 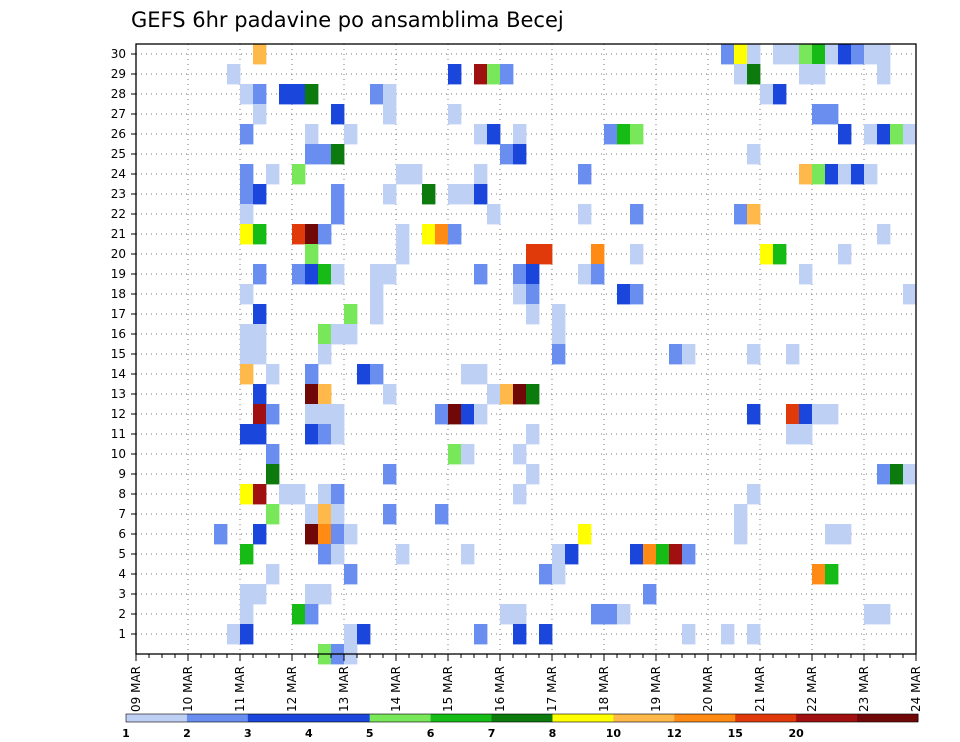 What do you see at coordinates (118, 334) in the screenshot?
I see `y-tick-label: 16` at bounding box center [118, 334].